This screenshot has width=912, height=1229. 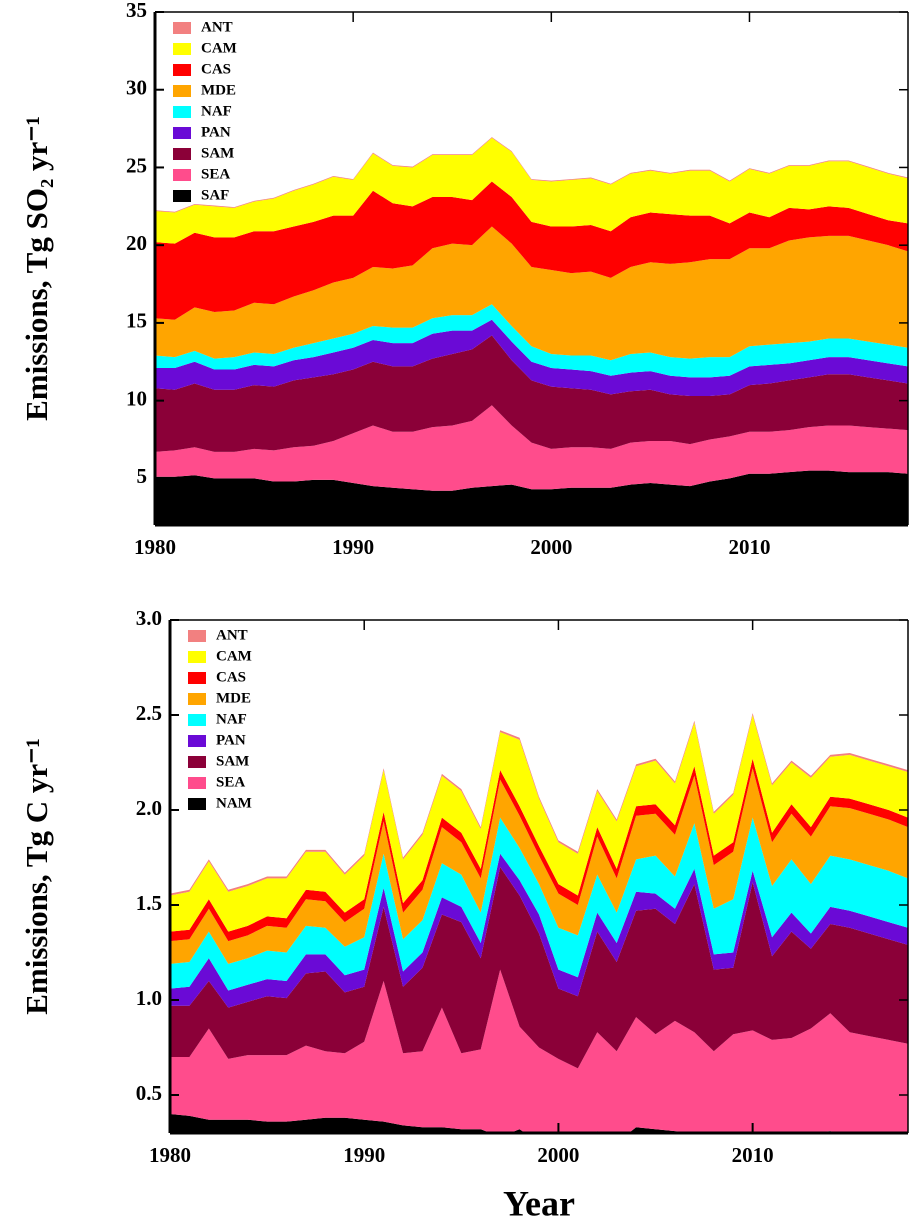 I want to click on y-tick-label: 30, so click(x=136, y=88).